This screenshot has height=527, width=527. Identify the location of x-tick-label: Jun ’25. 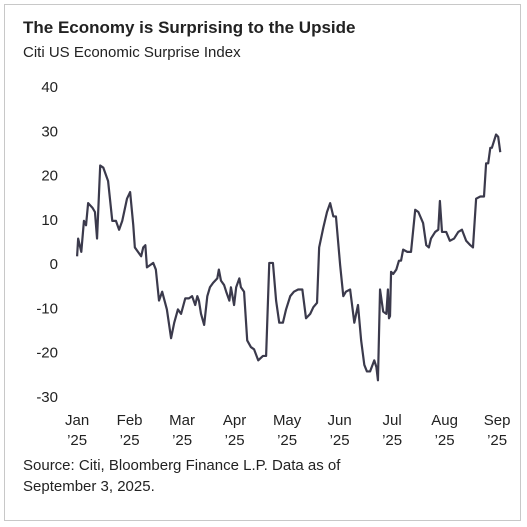
(340, 430).